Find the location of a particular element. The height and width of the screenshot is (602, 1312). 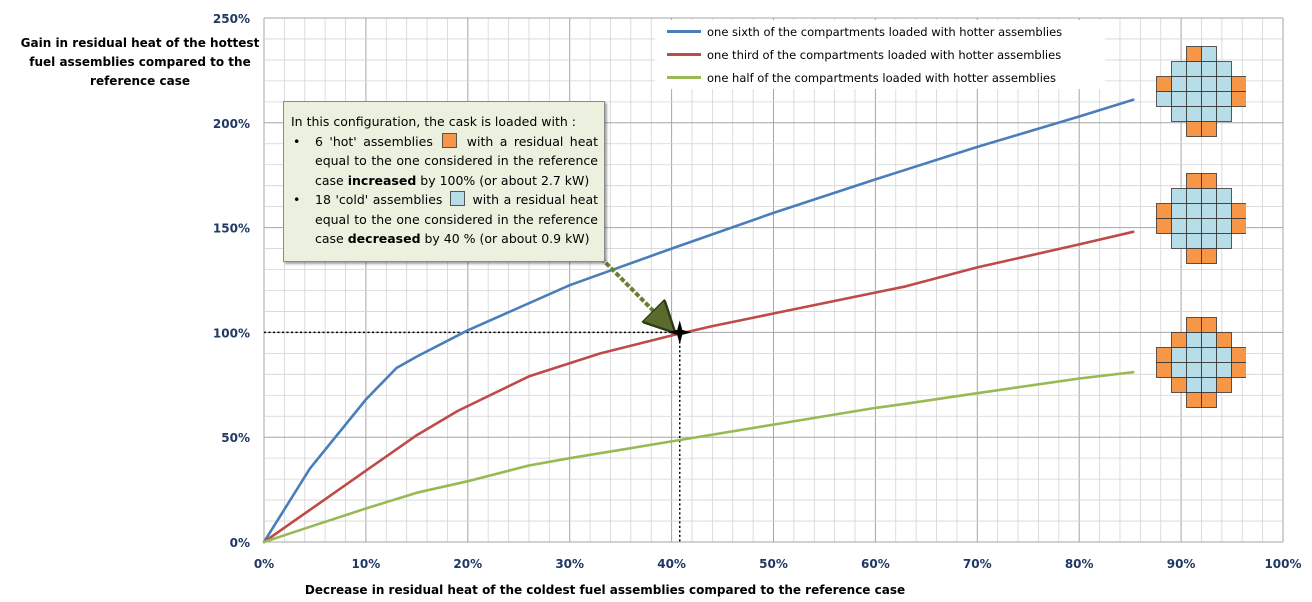

x-tick-label: 10% is located at coordinates (366, 564).